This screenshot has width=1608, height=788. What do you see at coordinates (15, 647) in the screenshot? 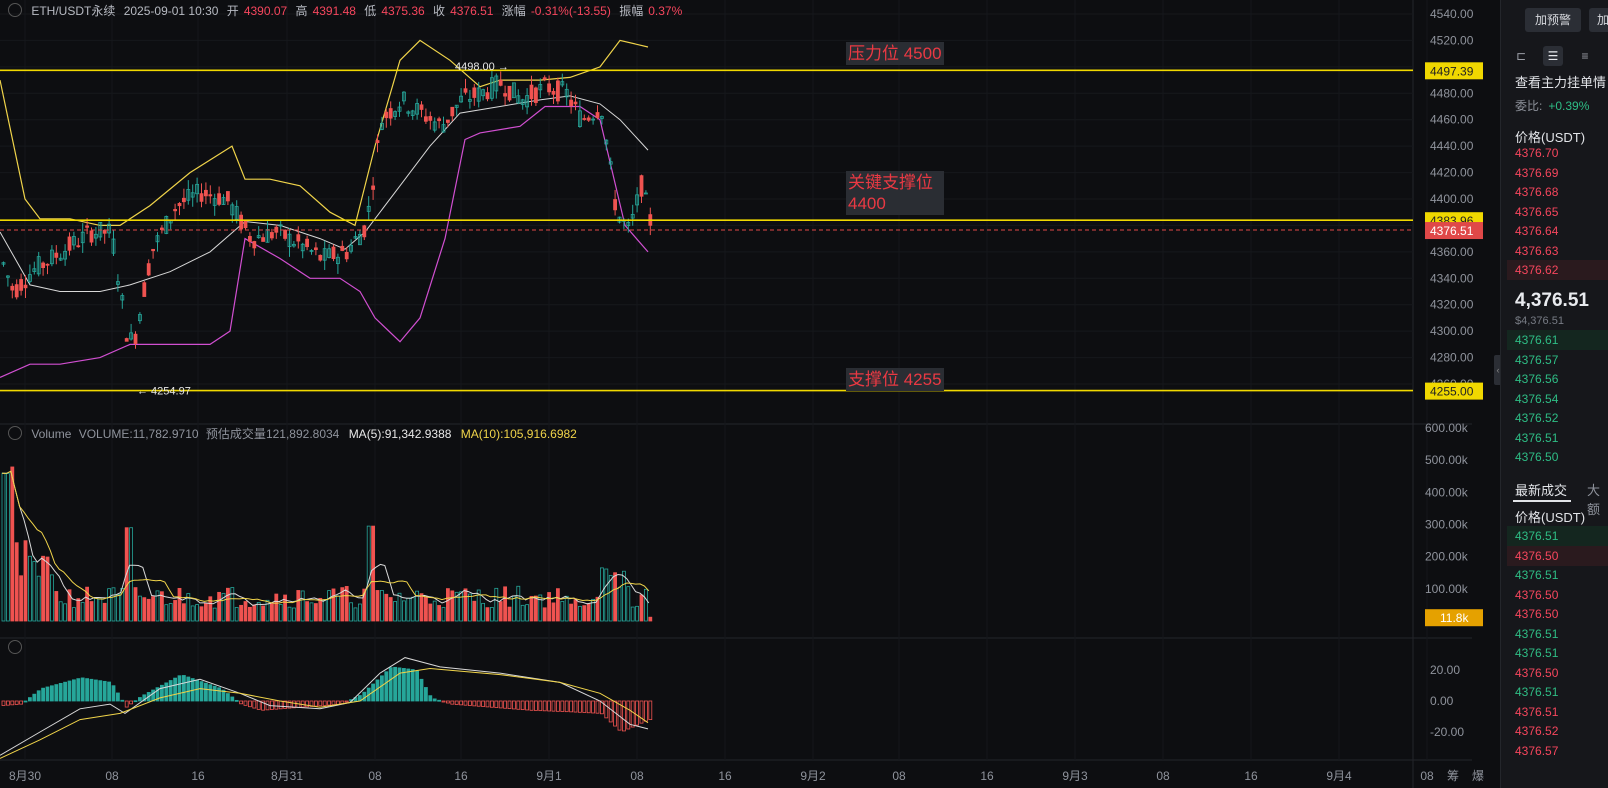
I see `collapse-macd-icon` at bounding box center [15, 647].